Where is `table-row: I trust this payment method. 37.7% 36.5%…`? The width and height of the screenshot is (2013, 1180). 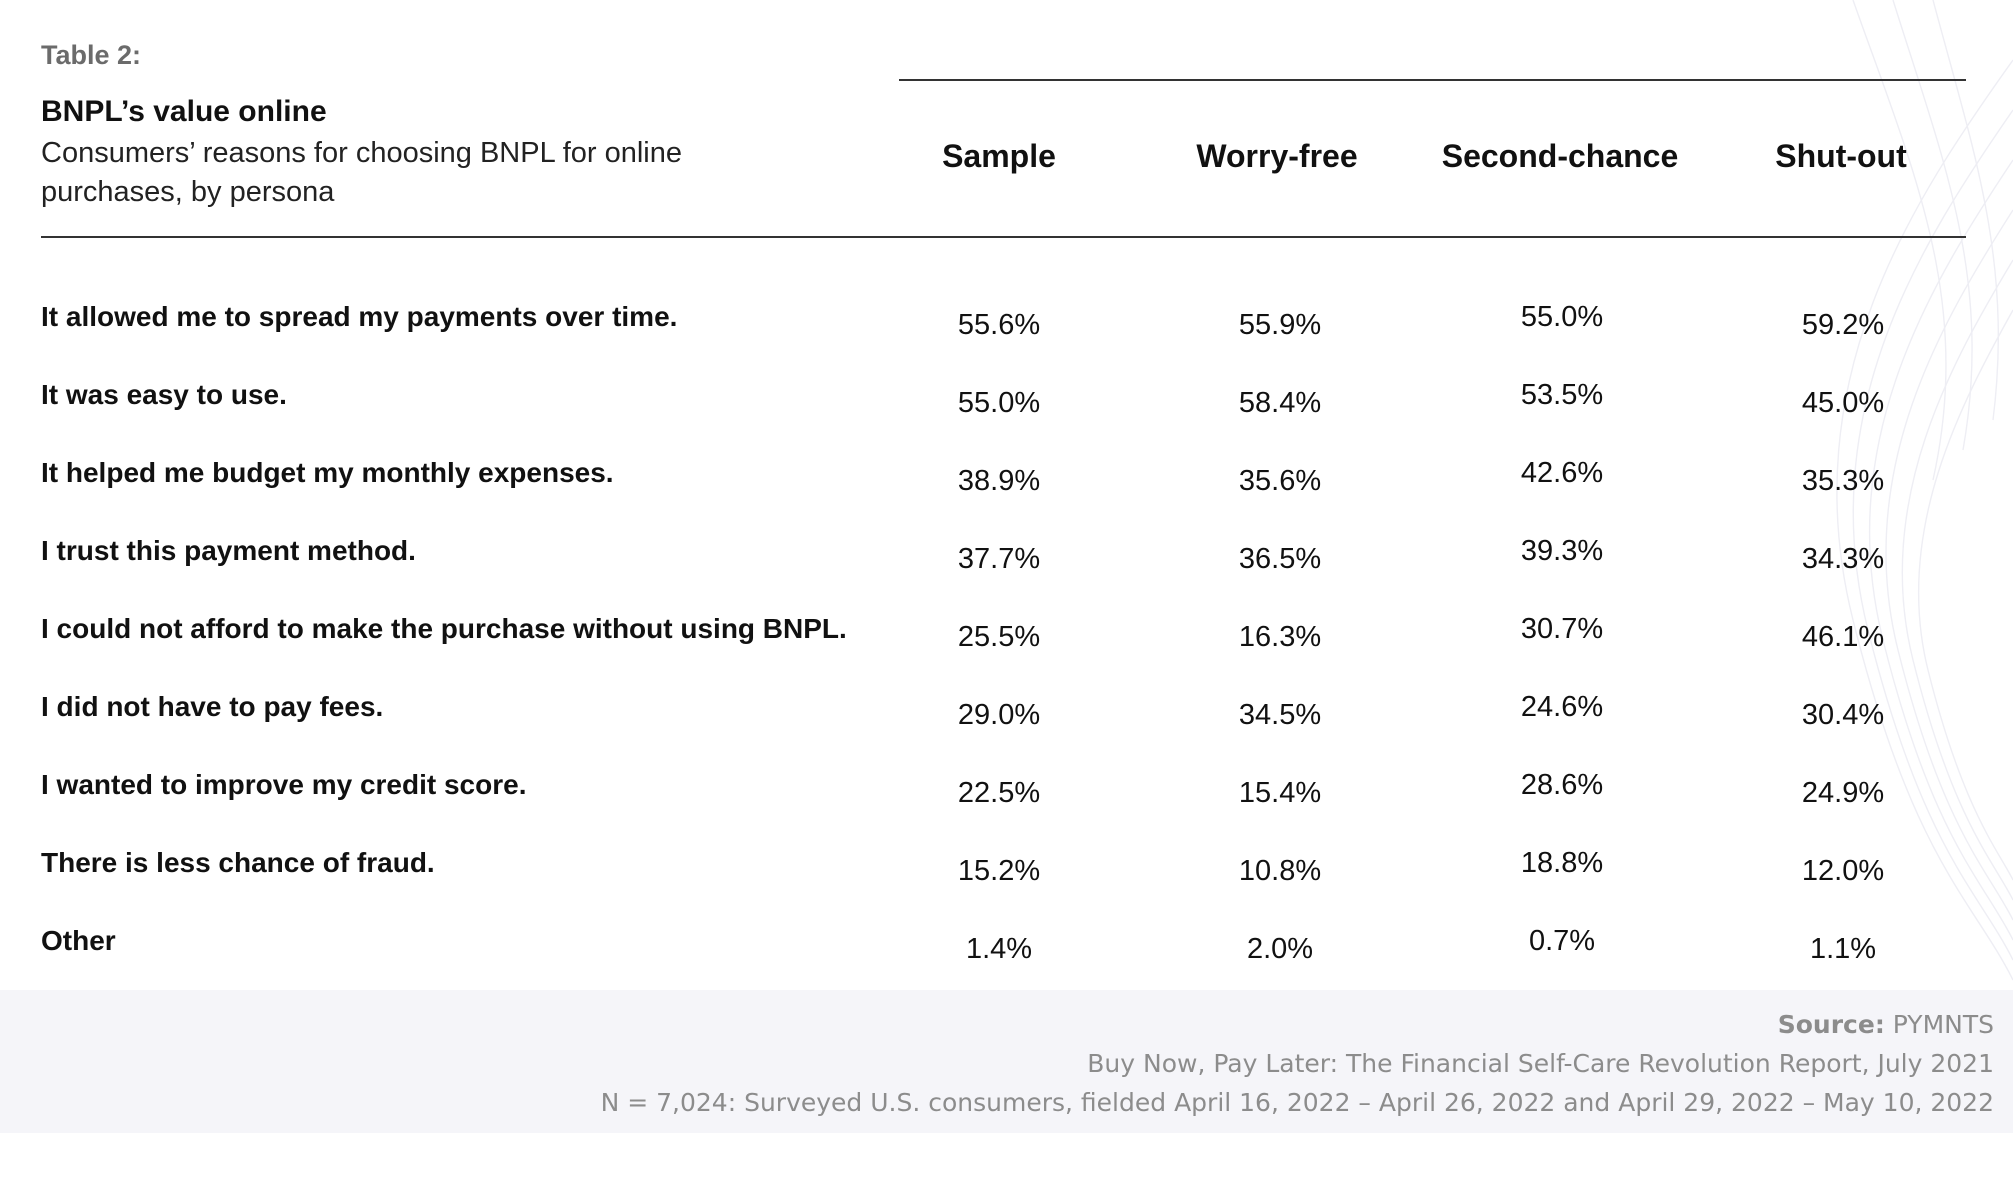 table-row: I trust this payment method. 37.7% 36.5%… is located at coordinates (1006, 565).